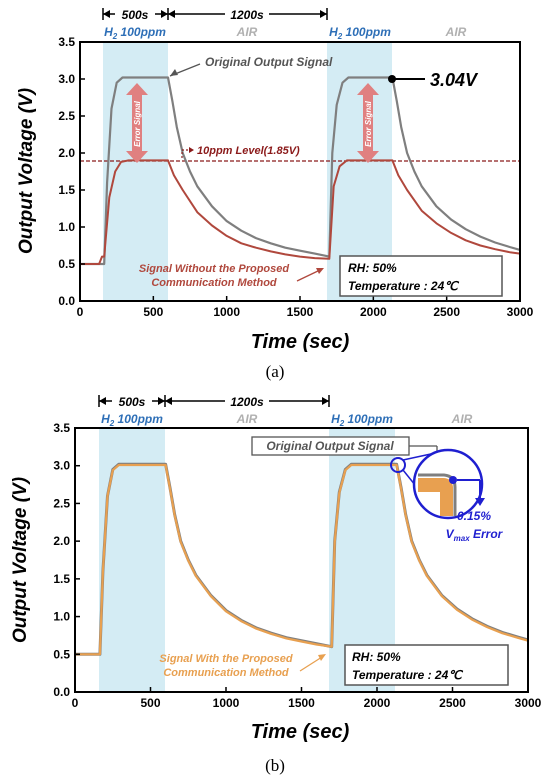  Describe the element at coordinates (285, 410) in the screenshot. I see `phase-header-b: 500s 1200s H2 100ppm AIR H2 100ppm AIR` at that location.